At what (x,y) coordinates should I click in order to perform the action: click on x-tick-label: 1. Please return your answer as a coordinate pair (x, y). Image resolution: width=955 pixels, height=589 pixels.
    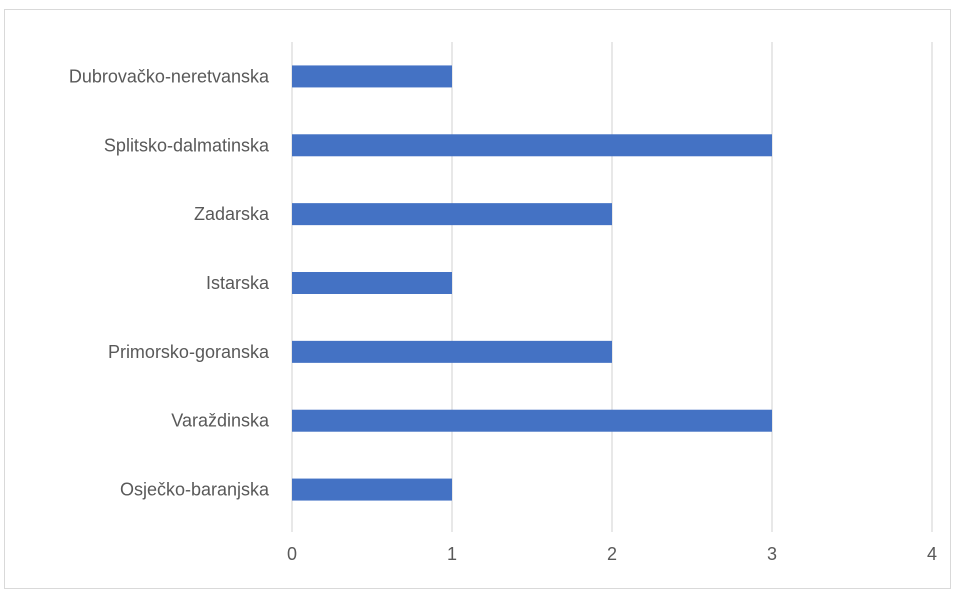
    Looking at the image, I should click on (452, 554).